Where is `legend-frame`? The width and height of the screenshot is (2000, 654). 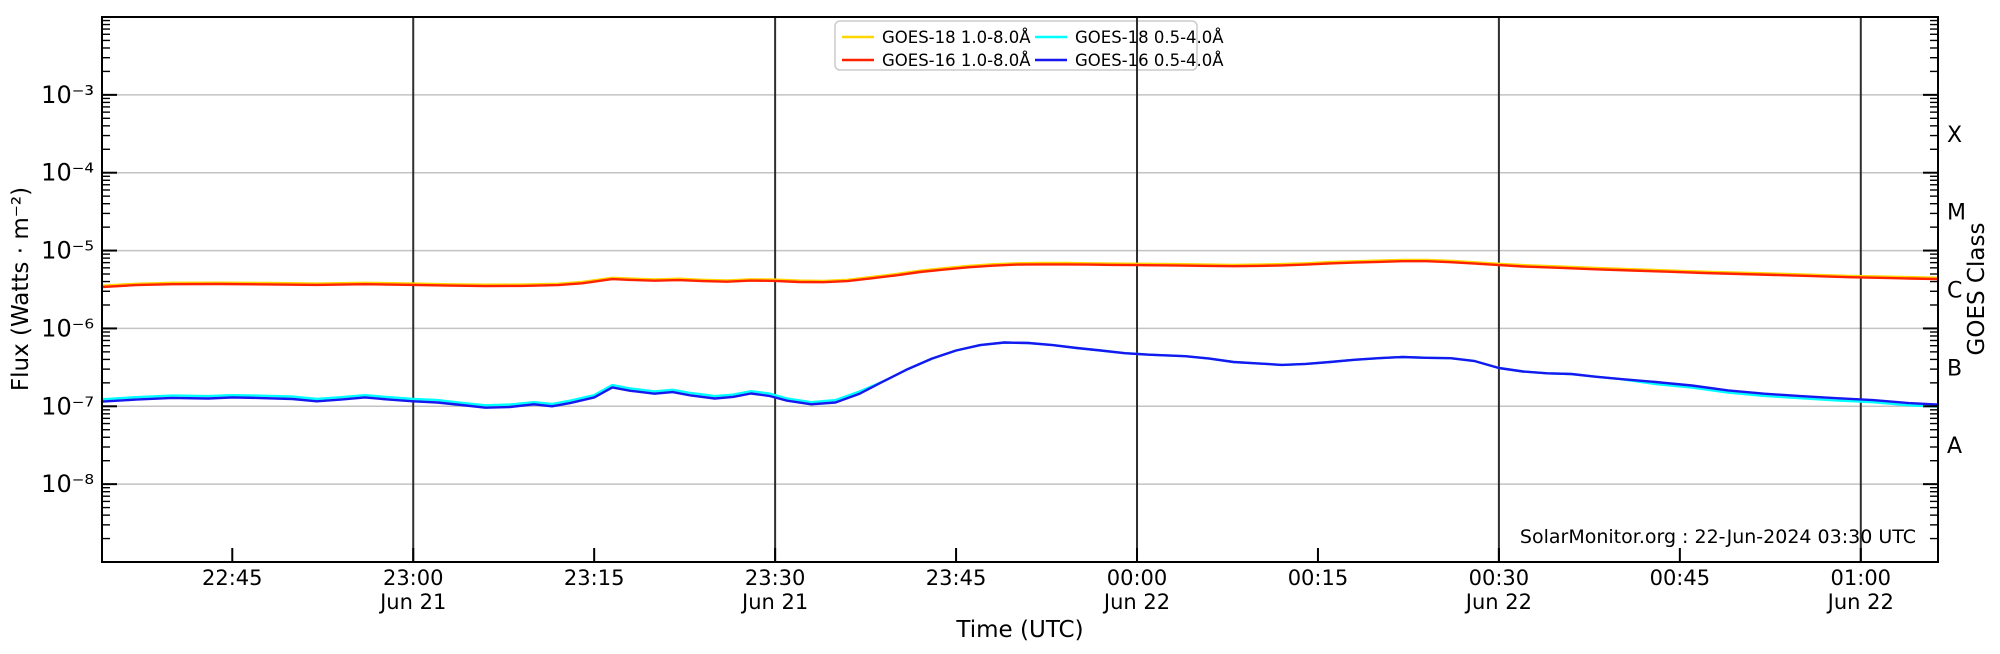 legend-frame is located at coordinates (1016, 45).